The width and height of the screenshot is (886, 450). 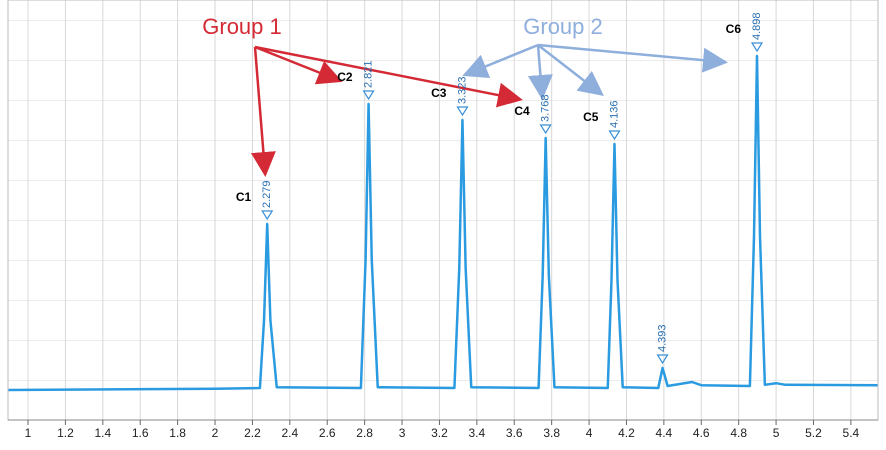 What do you see at coordinates (662, 338) in the screenshot?
I see `retention-time: 4.393` at bounding box center [662, 338].